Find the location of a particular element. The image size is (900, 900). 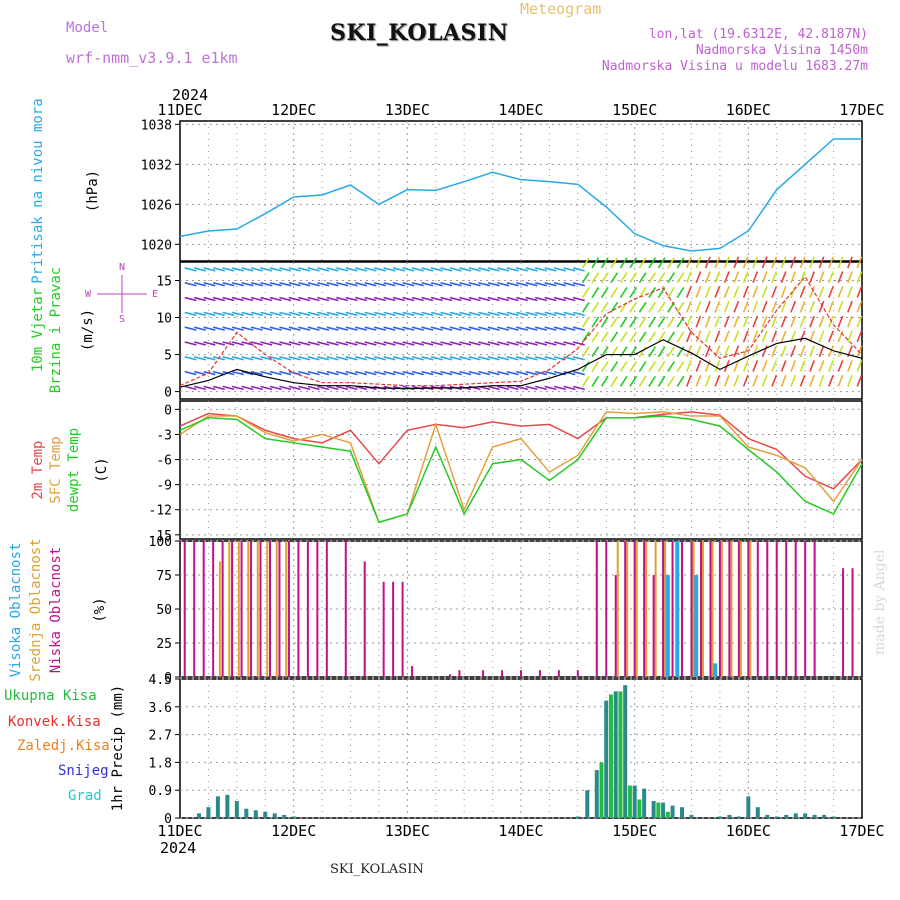

precip-bar-rain is located at coordinates (639, 808).